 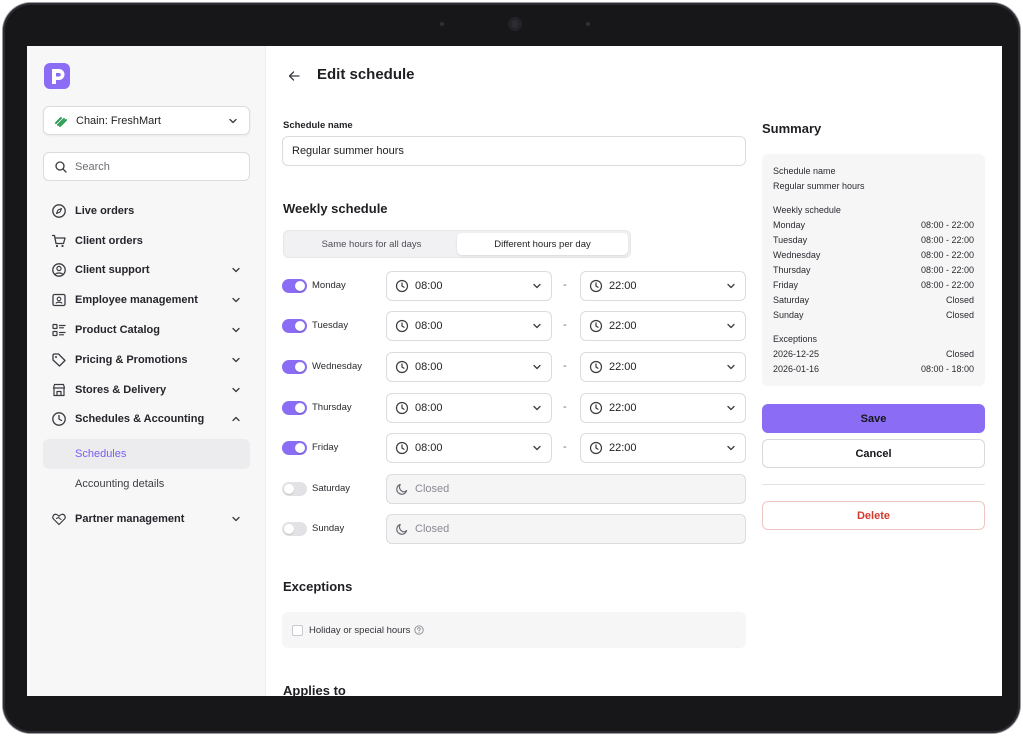 I want to click on applies-to-title: Applies to, so click(x=314, y=689).